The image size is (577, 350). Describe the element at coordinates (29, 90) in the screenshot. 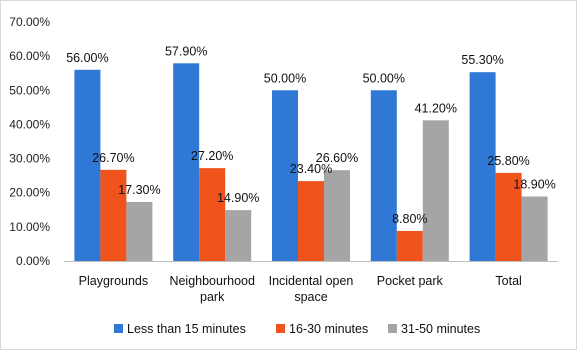

I see `y-tick-label: 50.00%` at that location.